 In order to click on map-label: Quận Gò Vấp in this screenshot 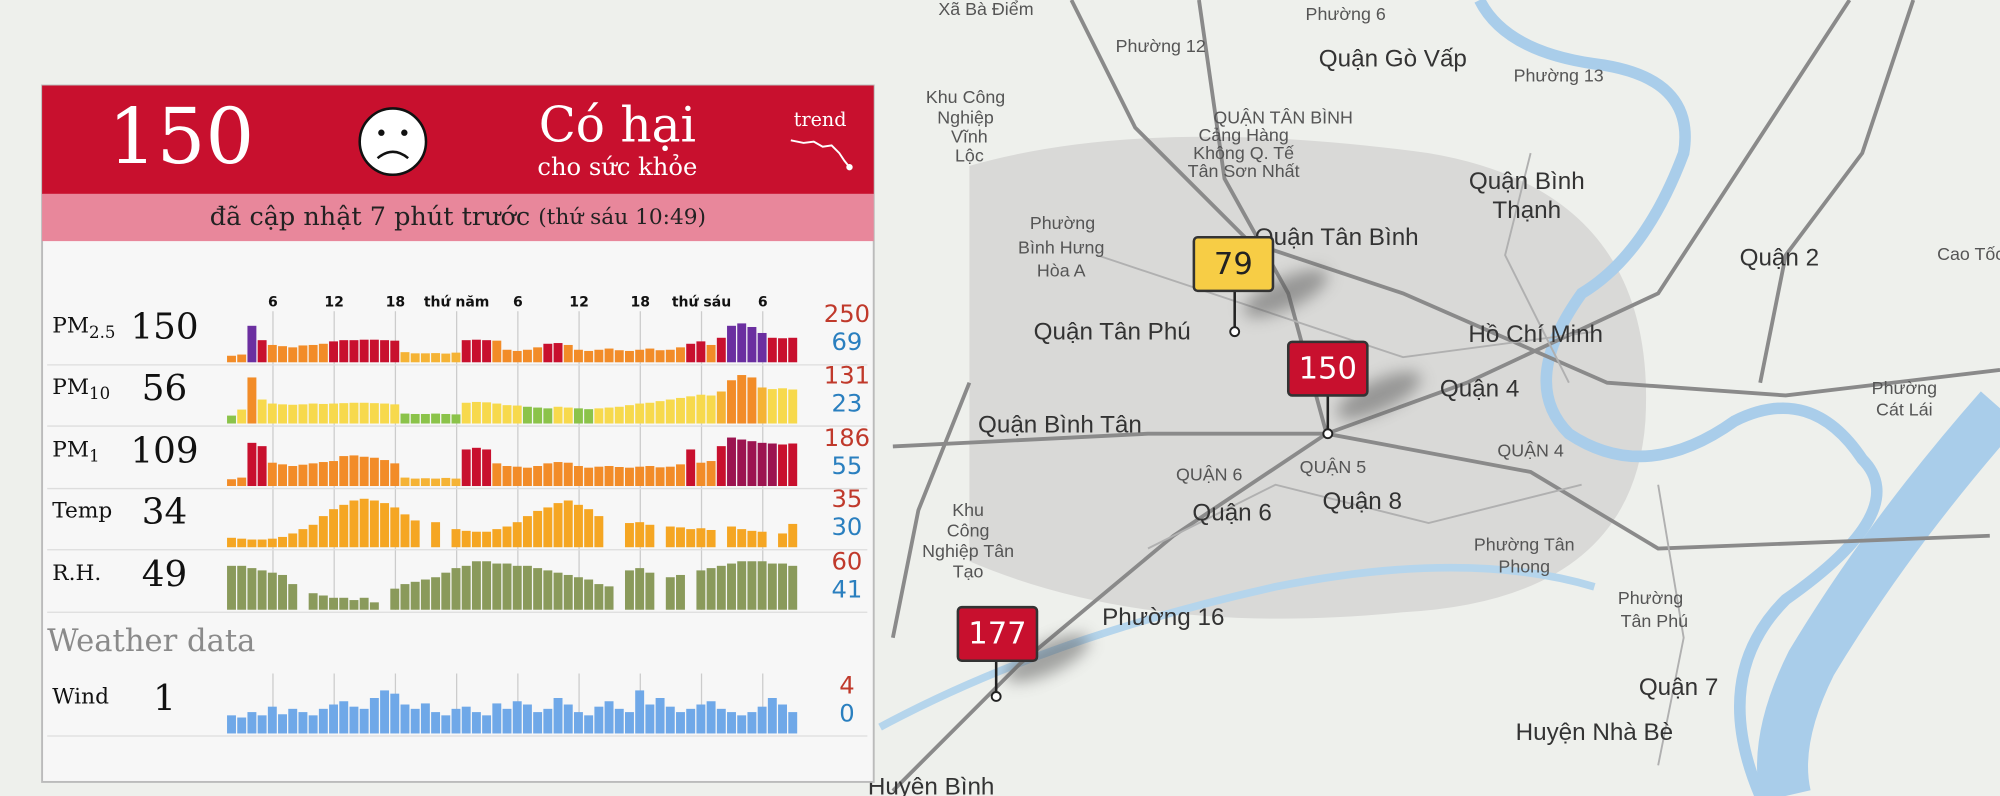, I will do `click(1393, 58)`.